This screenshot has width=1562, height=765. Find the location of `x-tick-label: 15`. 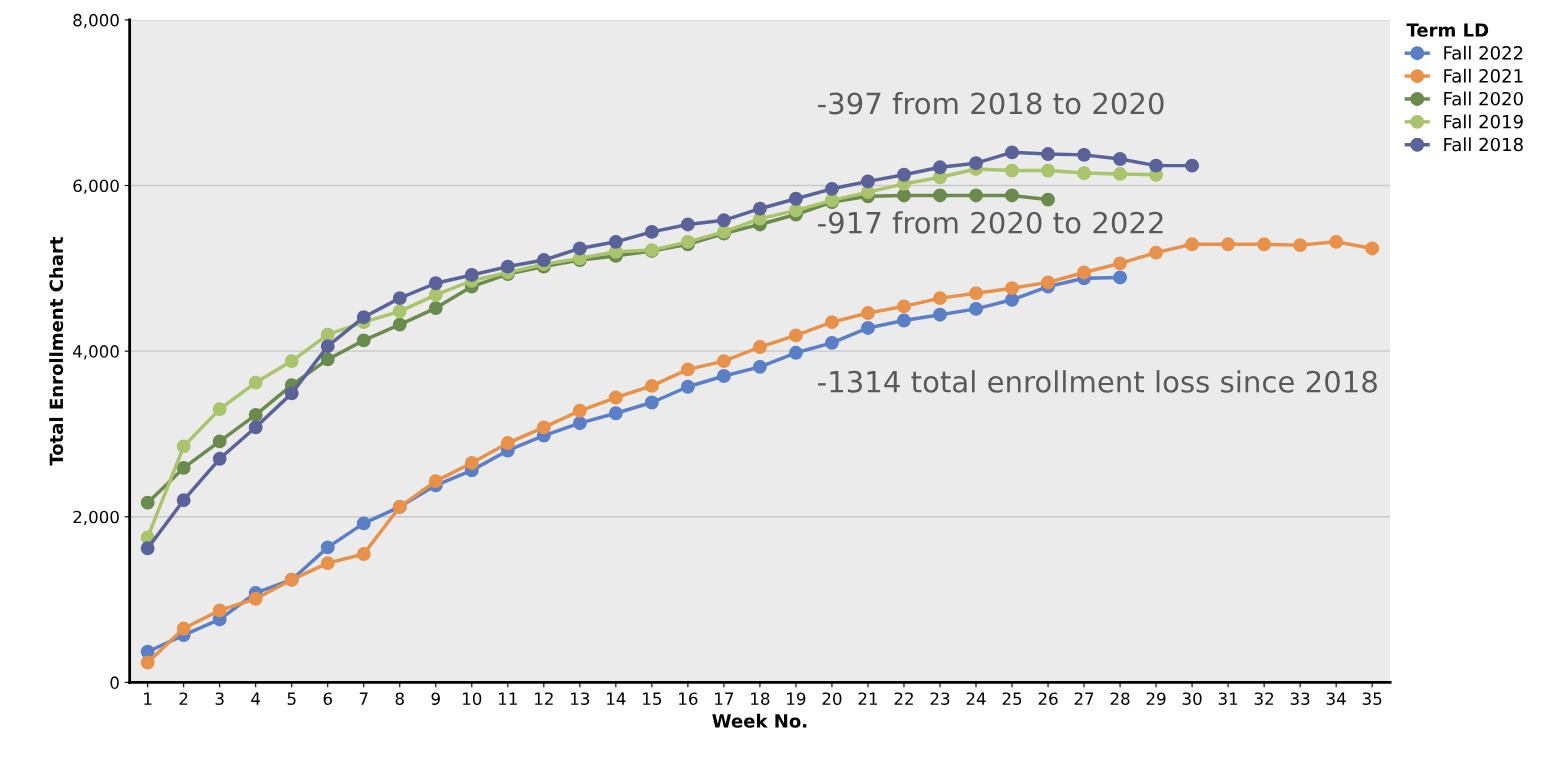

x-tick-label: 15 is located at coordinates (652, 698).